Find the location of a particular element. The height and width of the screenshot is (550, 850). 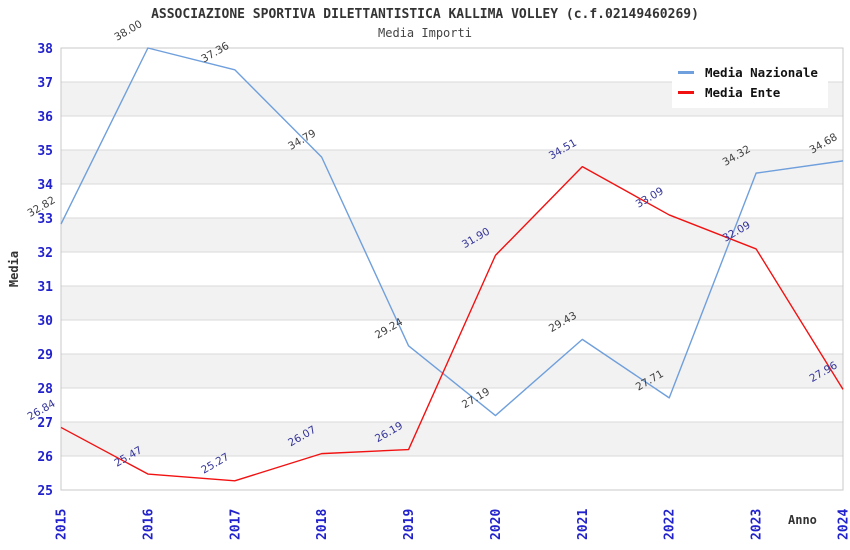

legend-label: Media Ente is located at coordinates (743, 92).